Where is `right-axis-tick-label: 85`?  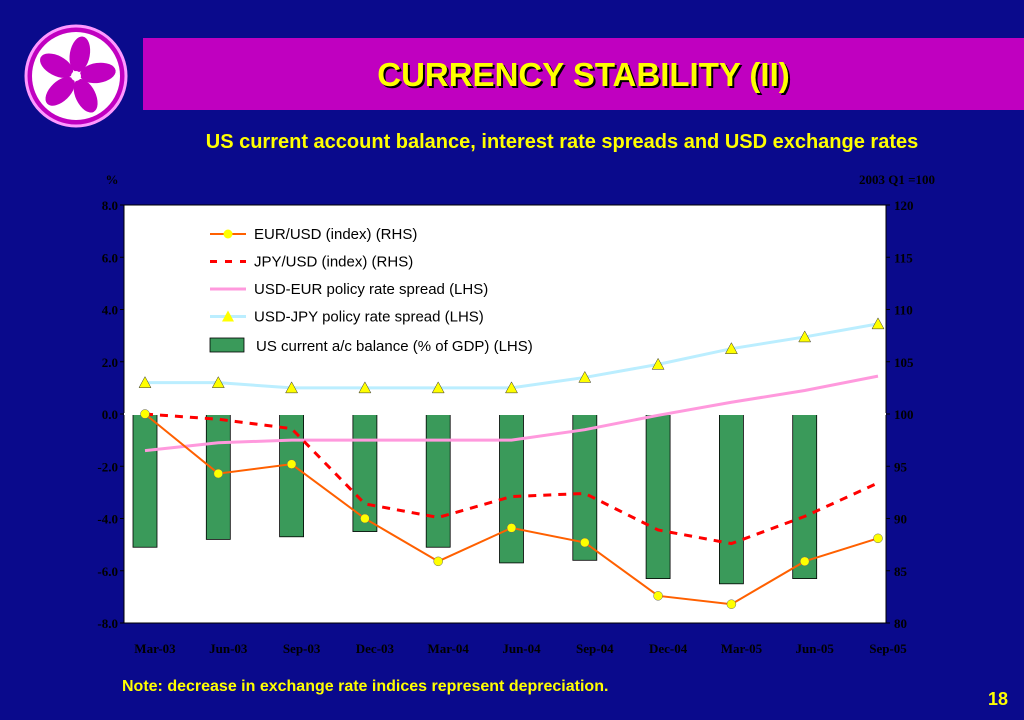
right-axis-tick-label: 85 is located at coordinates (901, 571).